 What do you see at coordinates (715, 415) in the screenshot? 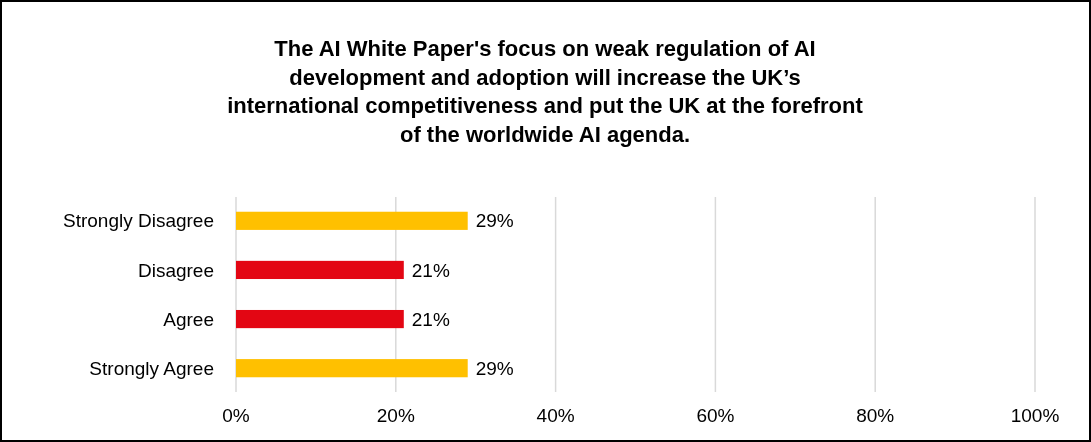
I see `x-tick-label: 60%` at bounding box center [715, 415].